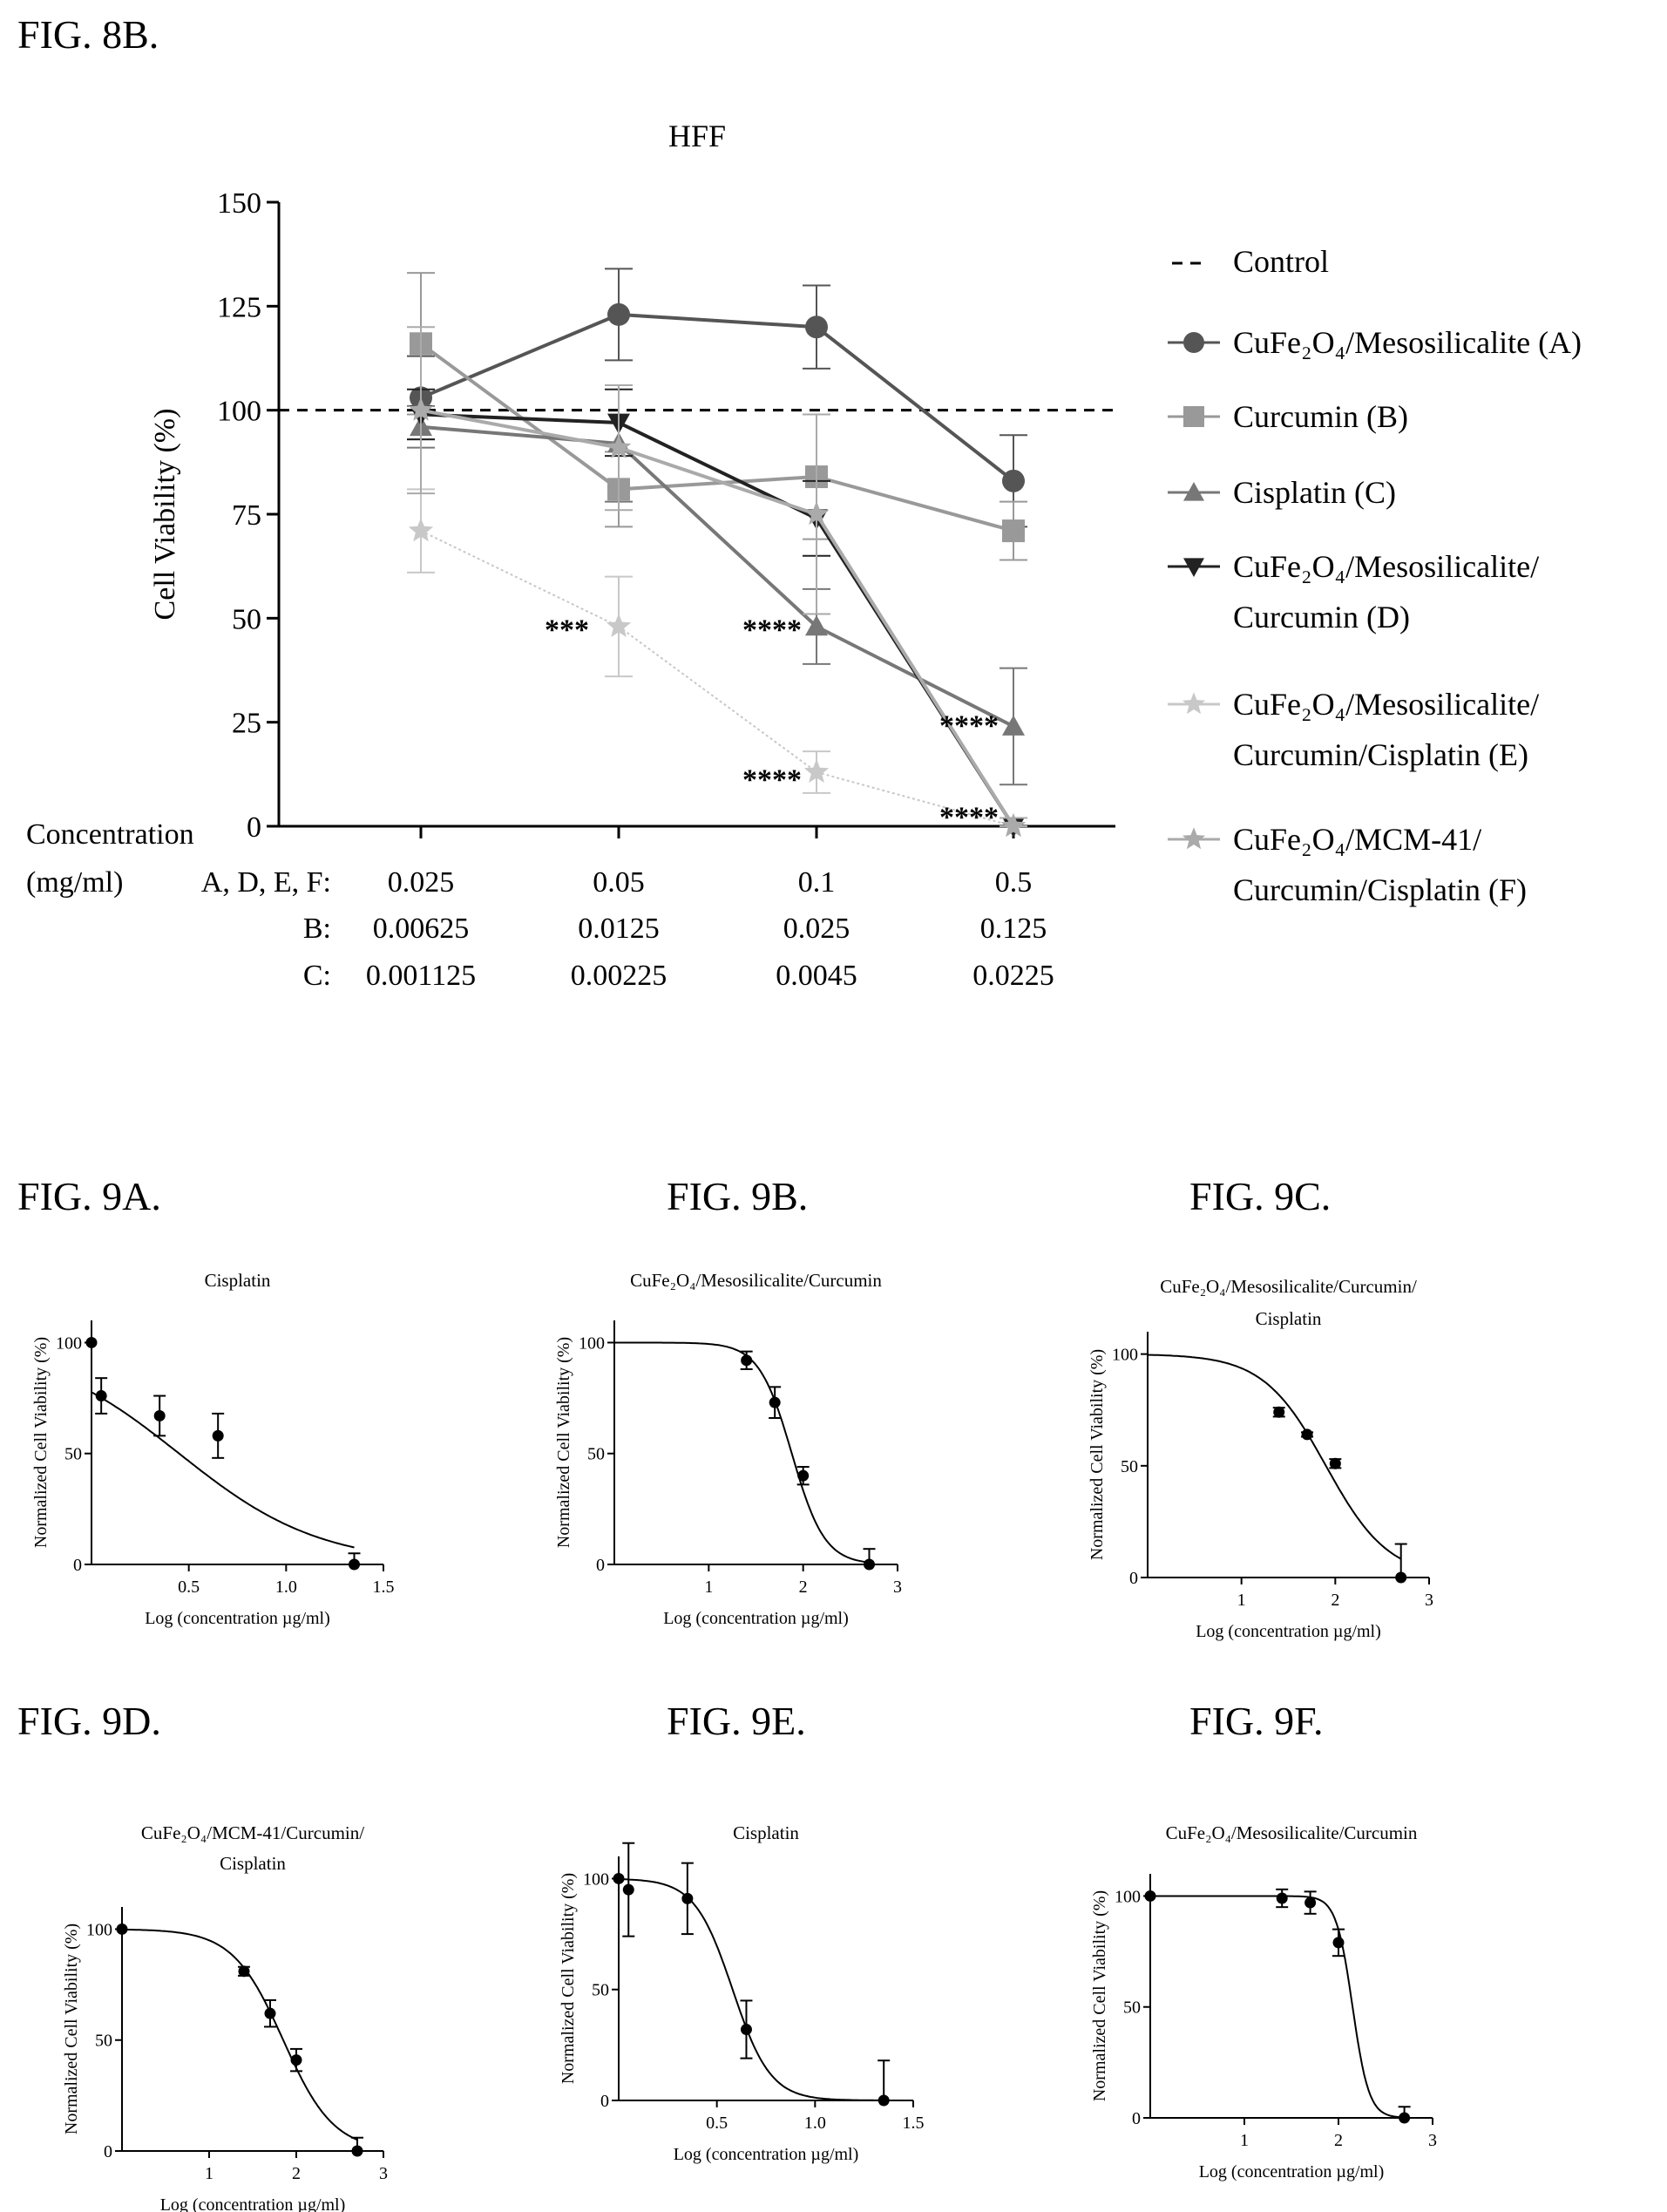 The height and width of the screenshot is (2212, 1667). I want to click on legend-E-marker, so click(1194, 703).